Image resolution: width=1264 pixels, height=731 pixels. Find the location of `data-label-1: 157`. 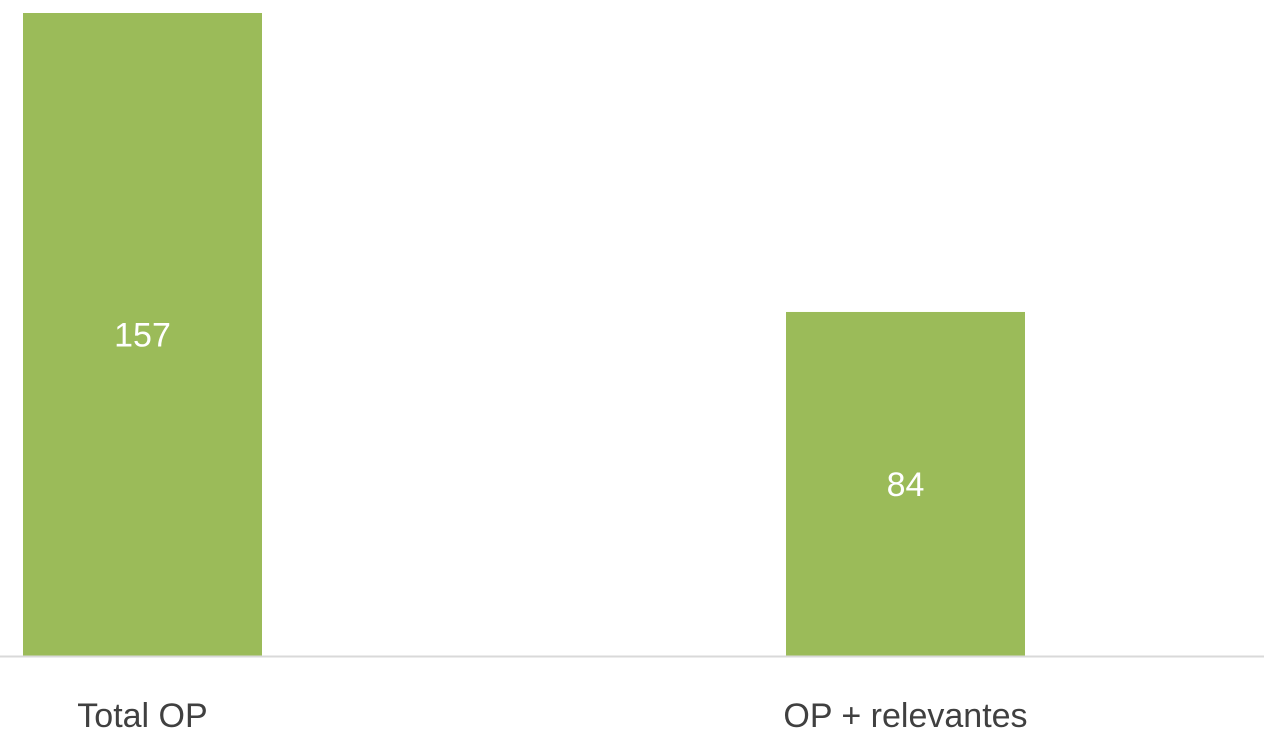

data-label-1: 157 is located at coordinates (142, 336).